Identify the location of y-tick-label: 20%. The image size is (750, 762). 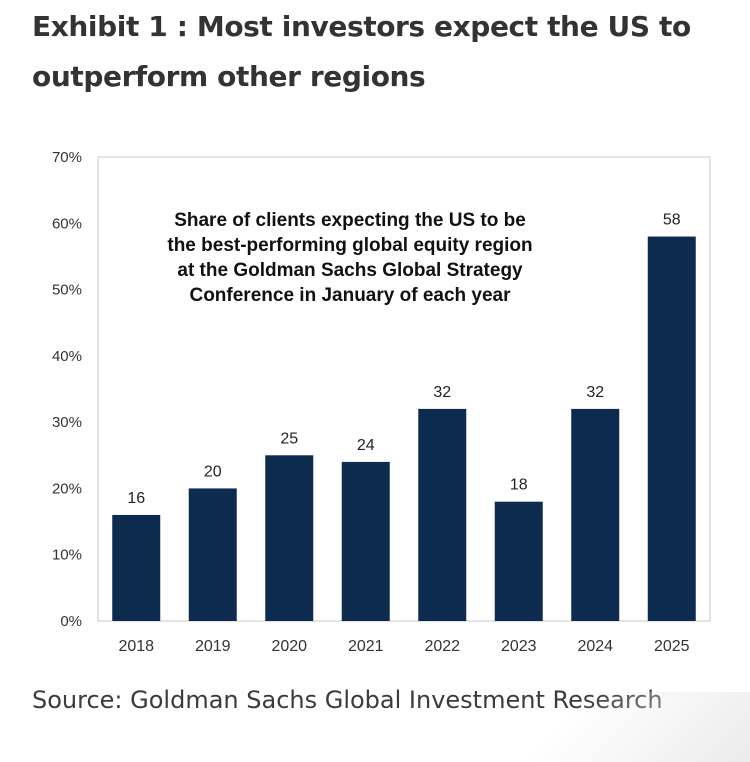
(67, 488).